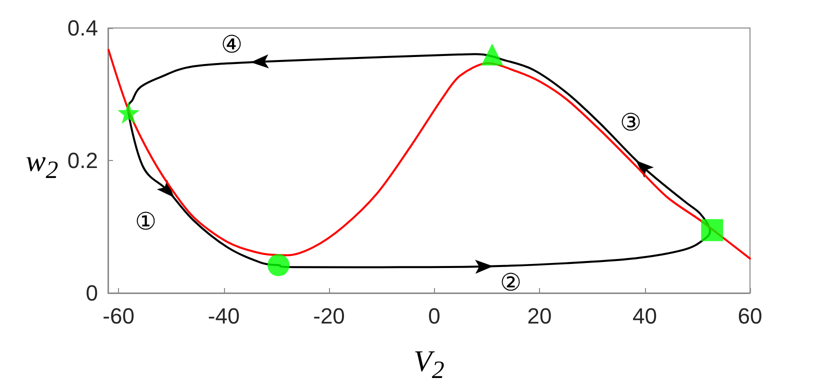 The image size is (830, 391). I want to click on x-tick-label: -60, so click(118, 316).